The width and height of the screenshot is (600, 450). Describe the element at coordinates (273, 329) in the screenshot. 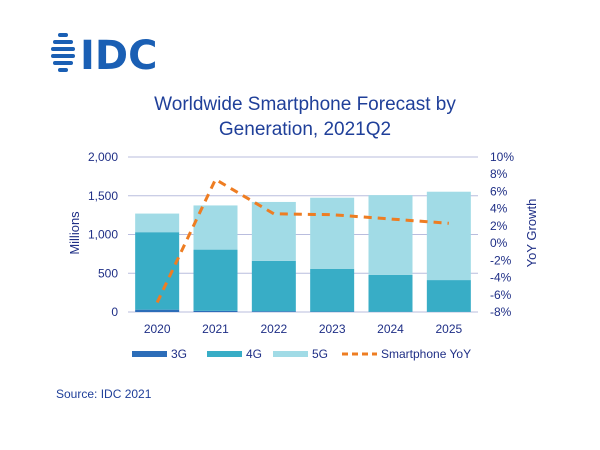

I see `x-tick-label: 2022` at that location.